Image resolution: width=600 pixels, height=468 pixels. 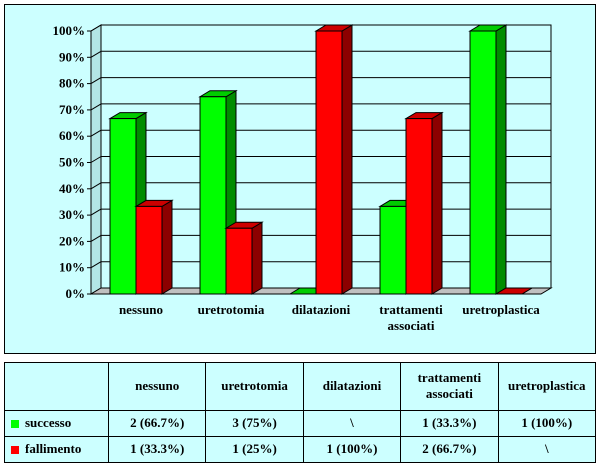 I want to click on bar-side-successo, so click(x=501, y=159).